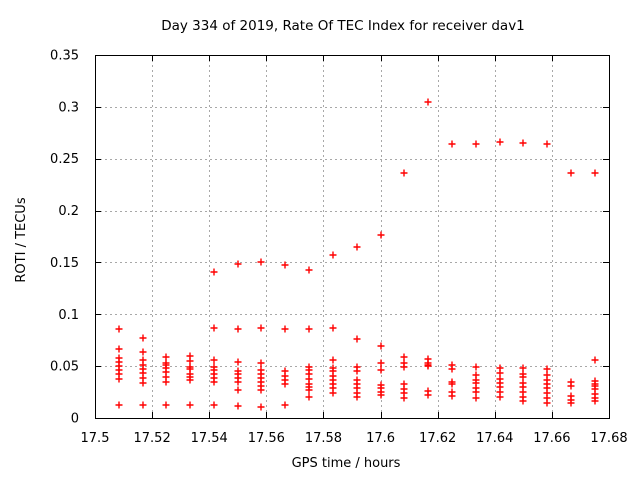 The height and width of the screenshot is (480, 640). I want to click on y-tick-label: 0.3, so click(68, 107).